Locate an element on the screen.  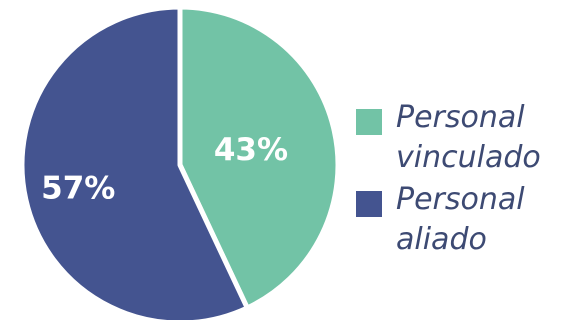
slice-value-label-personal-vinculado: 43% is located at coordinates (251, 150).